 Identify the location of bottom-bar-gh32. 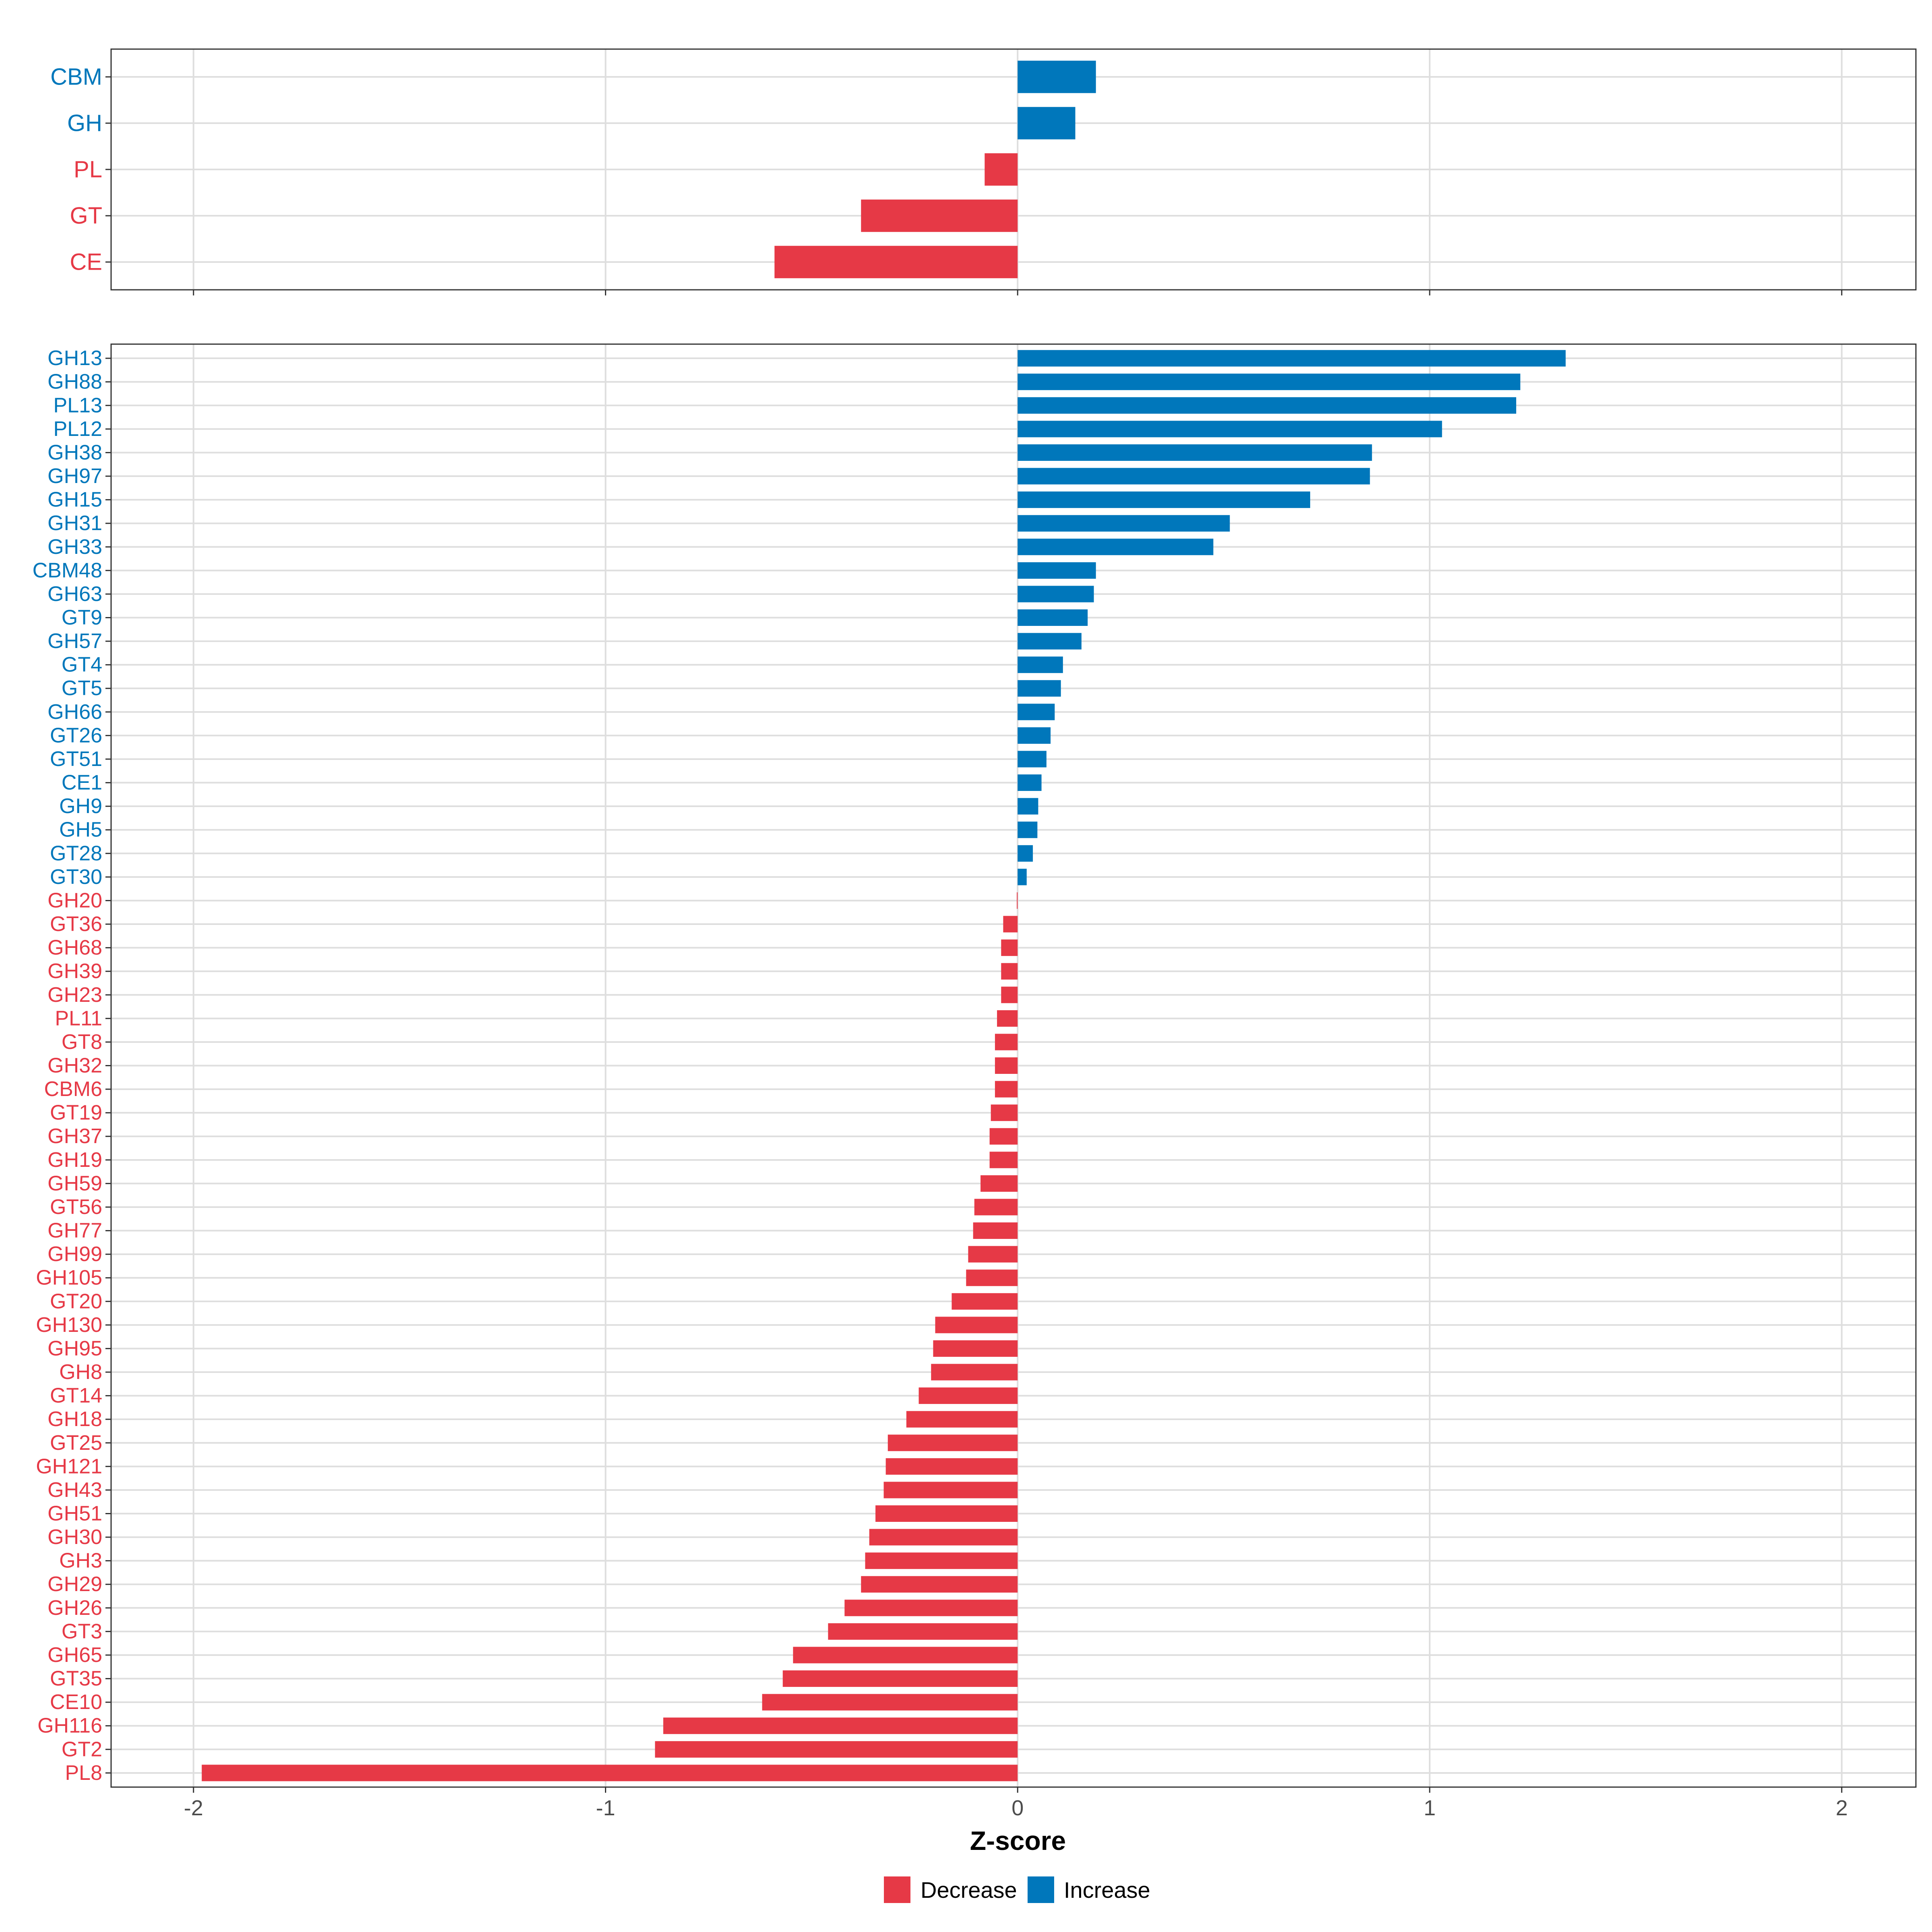
(1007, 1065).